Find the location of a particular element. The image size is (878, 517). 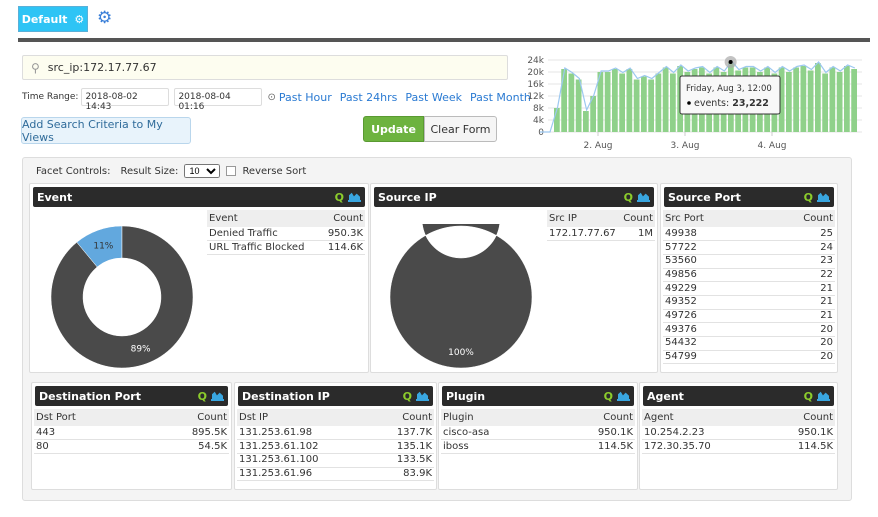

search-input: ⚲ src_ip:172.17.77.67 is located at coordinates (265, 67).